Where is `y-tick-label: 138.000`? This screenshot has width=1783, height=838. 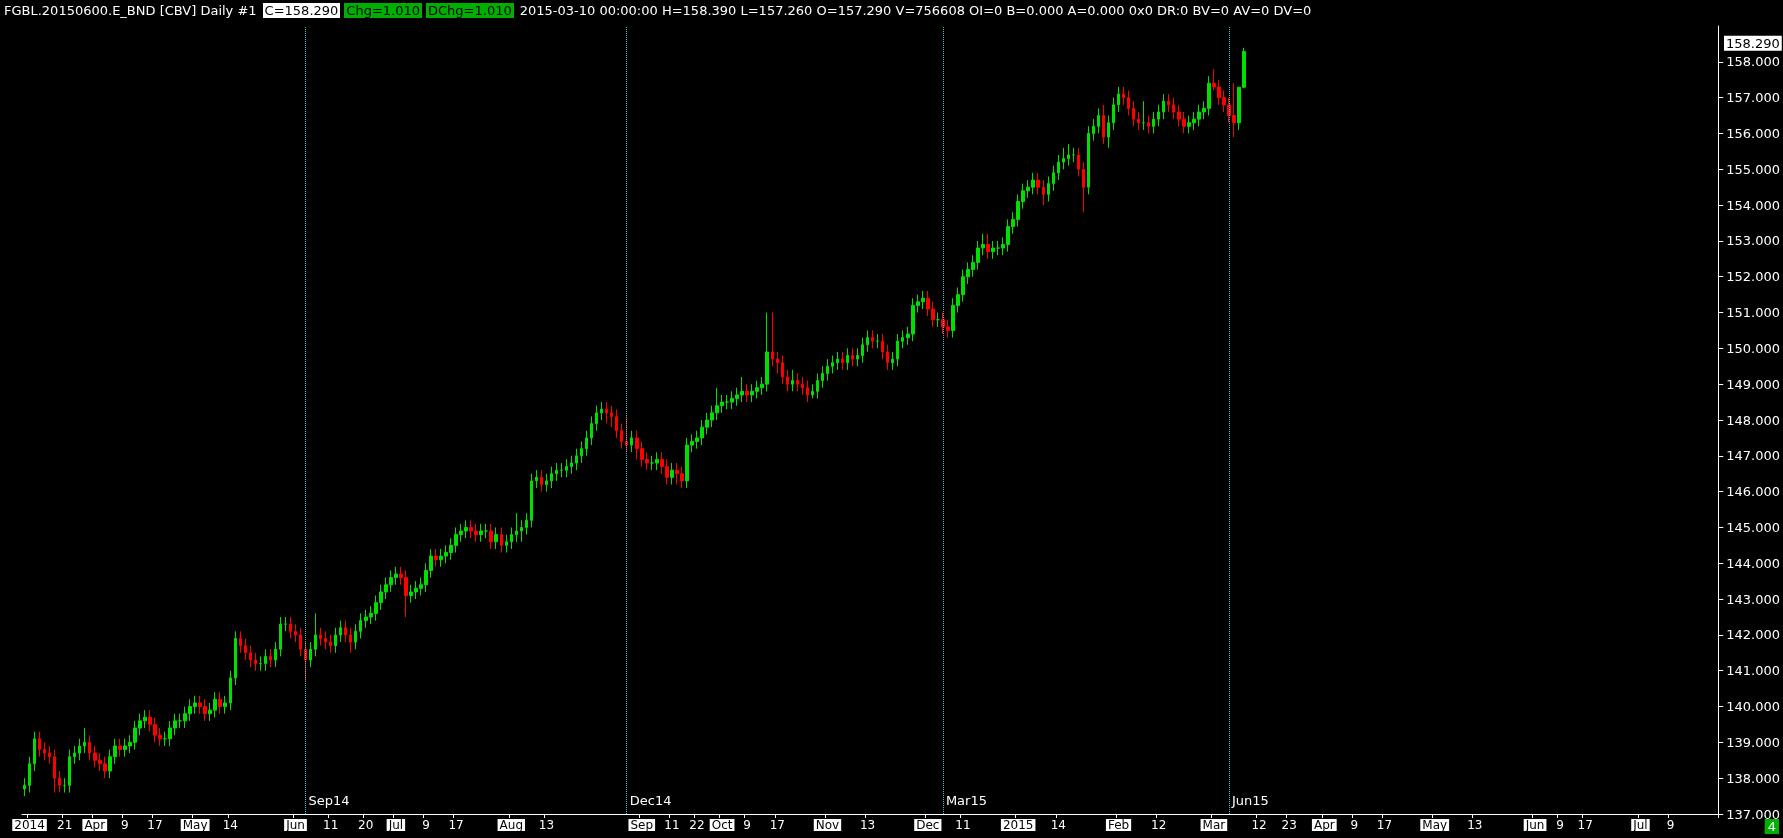 y-tick-label: 138.000 is located at coordinates (1753, 778).